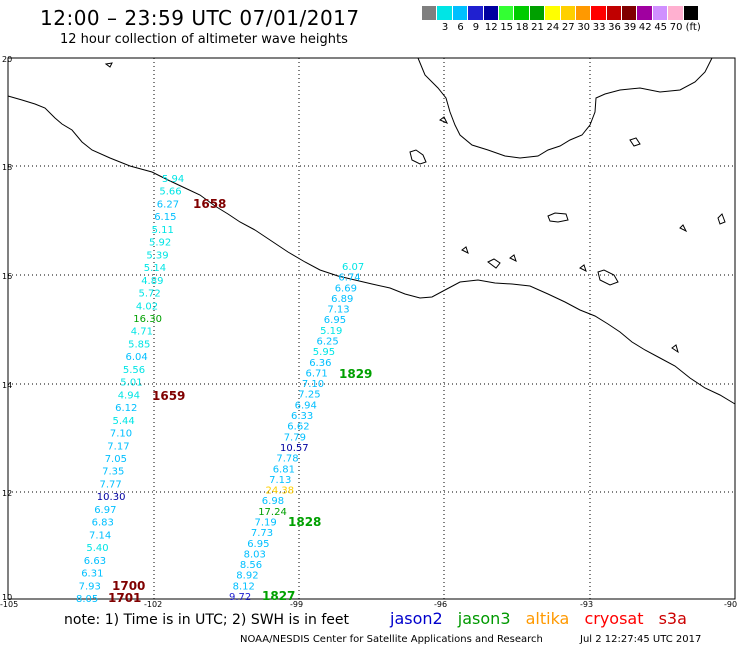  I want to click on legend-label: 39, so click(630, 27).